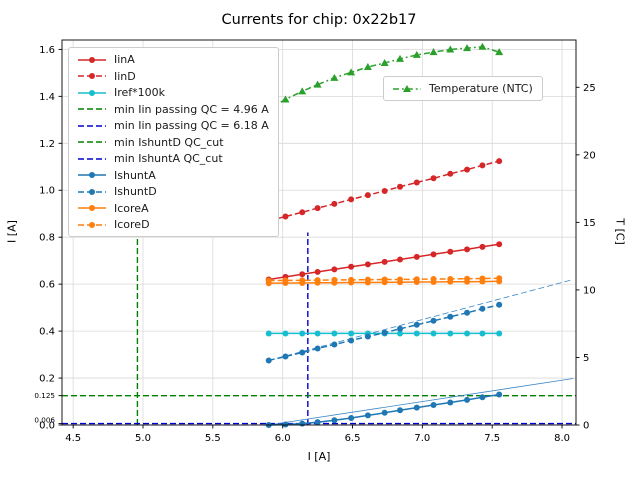  I want to click on svg-text: 0.6, so click(47, 285).